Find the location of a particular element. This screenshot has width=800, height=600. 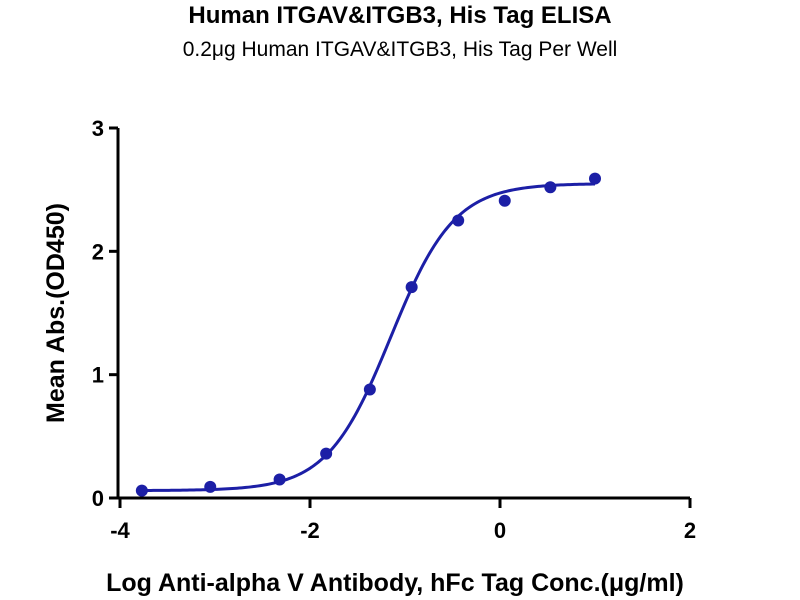

x-tick-label: -4 is located at coordinates (120, 530).